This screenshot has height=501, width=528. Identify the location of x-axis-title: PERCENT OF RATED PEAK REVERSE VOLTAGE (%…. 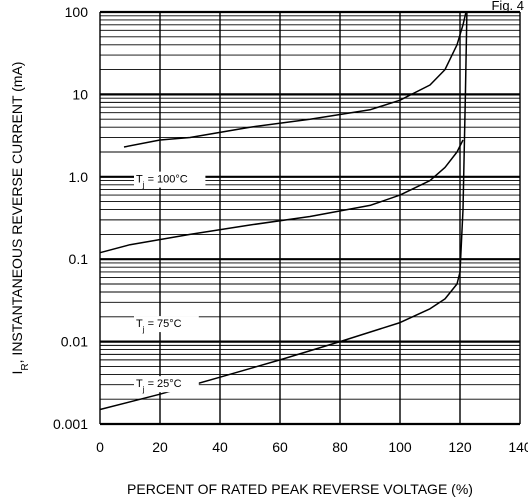
(300, 489).